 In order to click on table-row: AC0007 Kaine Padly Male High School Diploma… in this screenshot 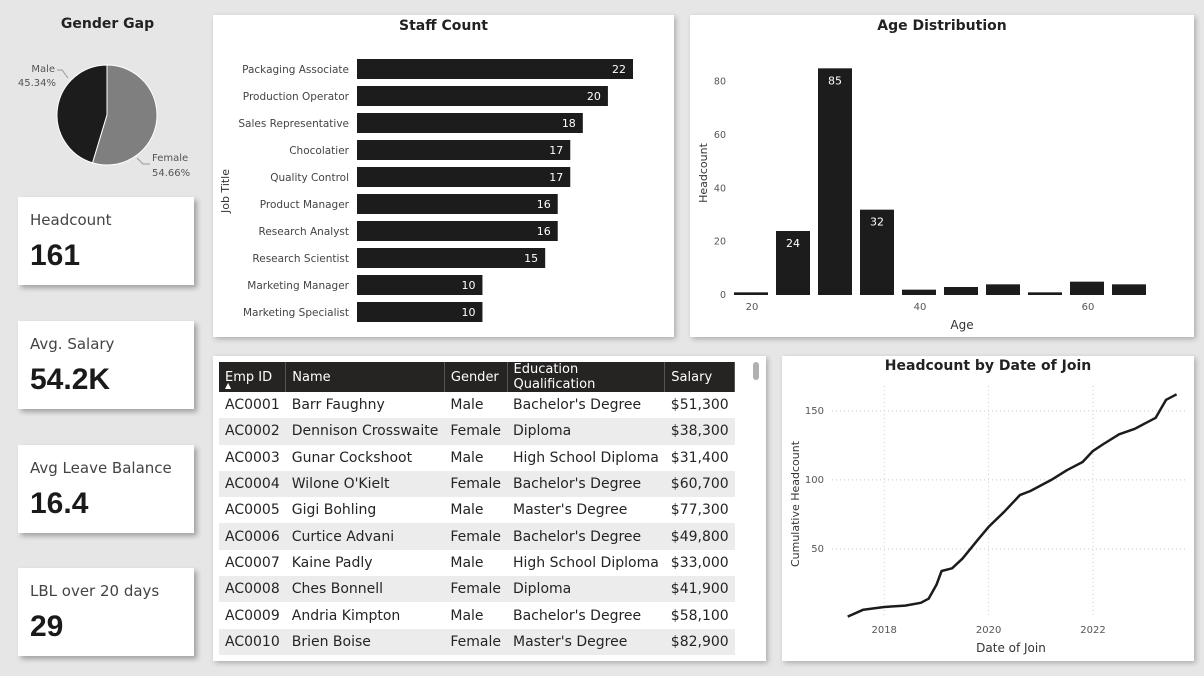, I will do `click(477, 563)`.